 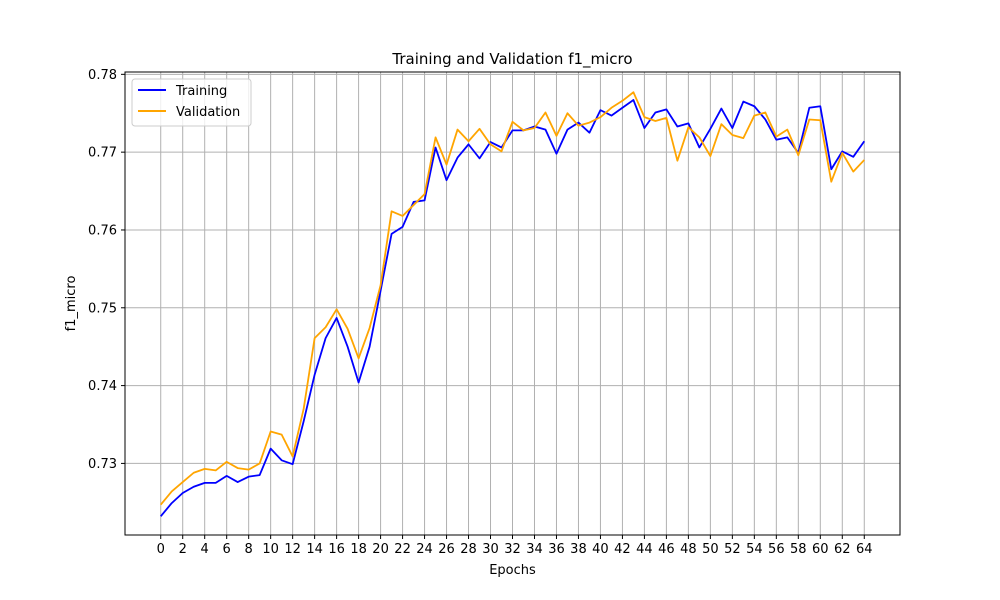 I want to click on y-tick-label: 0.73, so click(x=102, y=464).